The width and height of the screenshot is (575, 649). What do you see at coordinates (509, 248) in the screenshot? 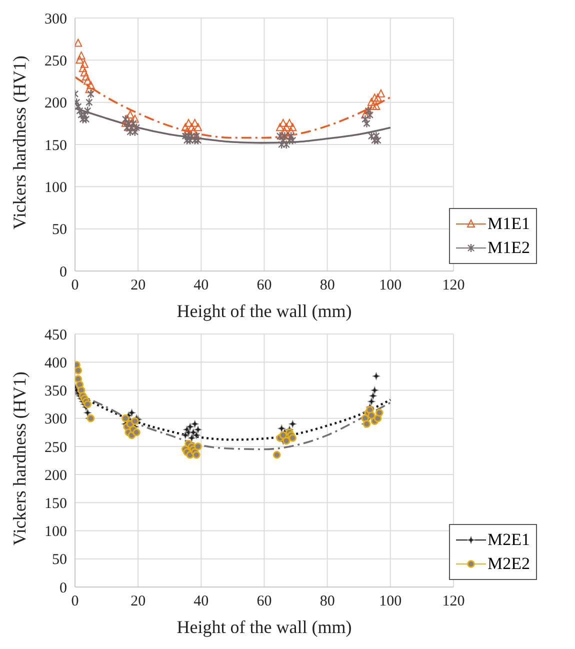
I see `legend-label: M1E2` at bounding box center [509, 248].